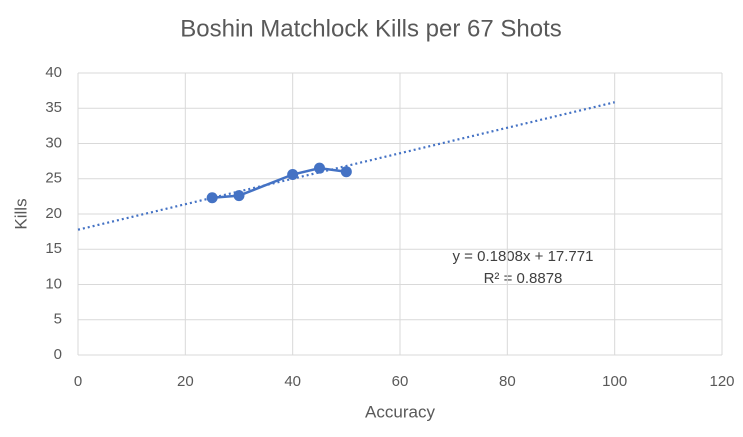  Describe the element at coordinates (523, 256) in the screenshot. I see `trendline-equation: y = 0.1808x + 17.771` at that location.